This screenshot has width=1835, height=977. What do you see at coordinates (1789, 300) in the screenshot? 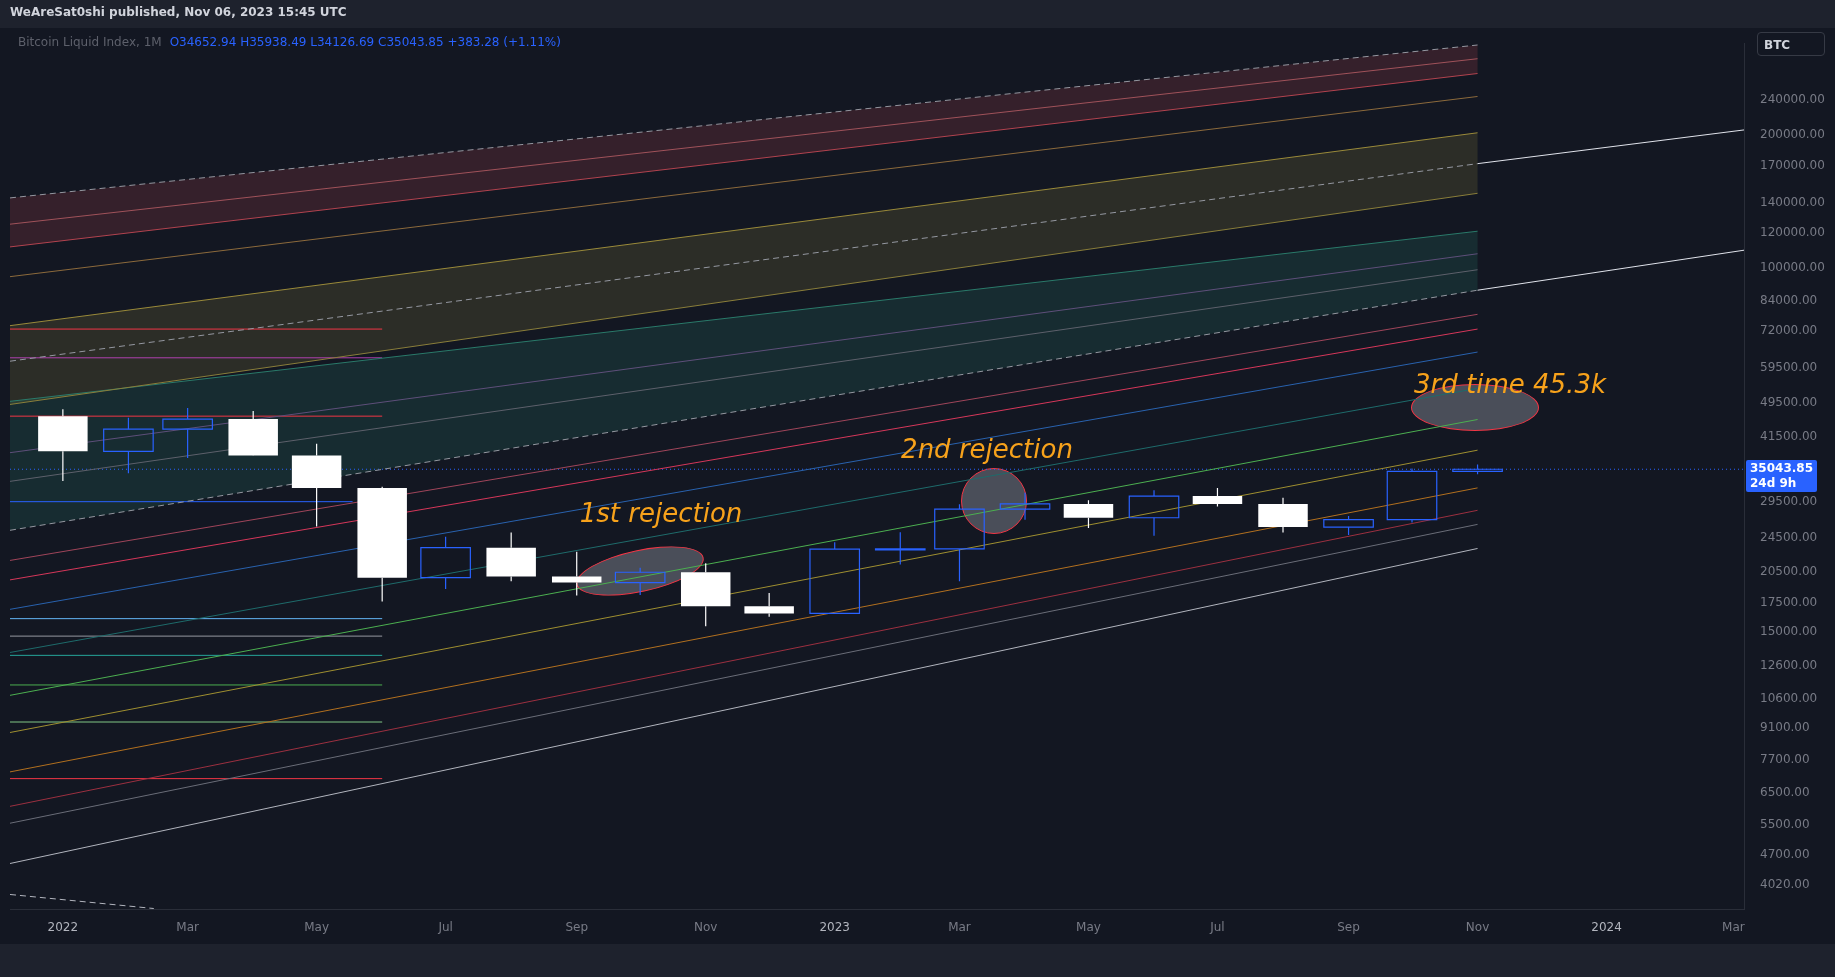
I see `y-tick-label: 84000.00` at bounding box center [1789, 300].